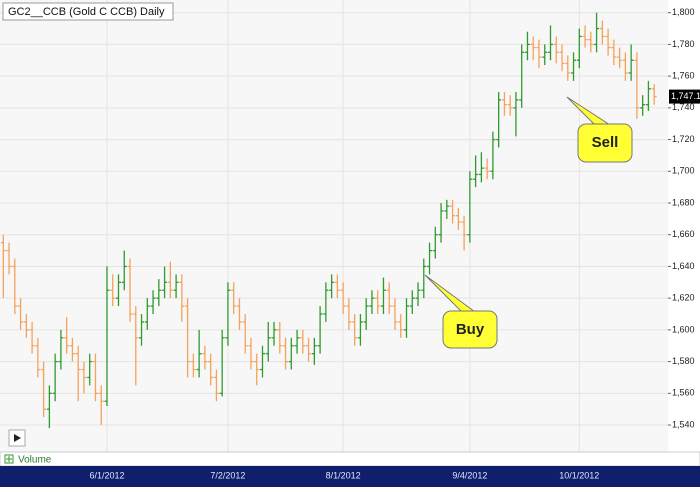  What do you see at coordinates (683, 361) in the screenshot?
I see `y-tick-label: 1,580` at bounding box center [683, 361].